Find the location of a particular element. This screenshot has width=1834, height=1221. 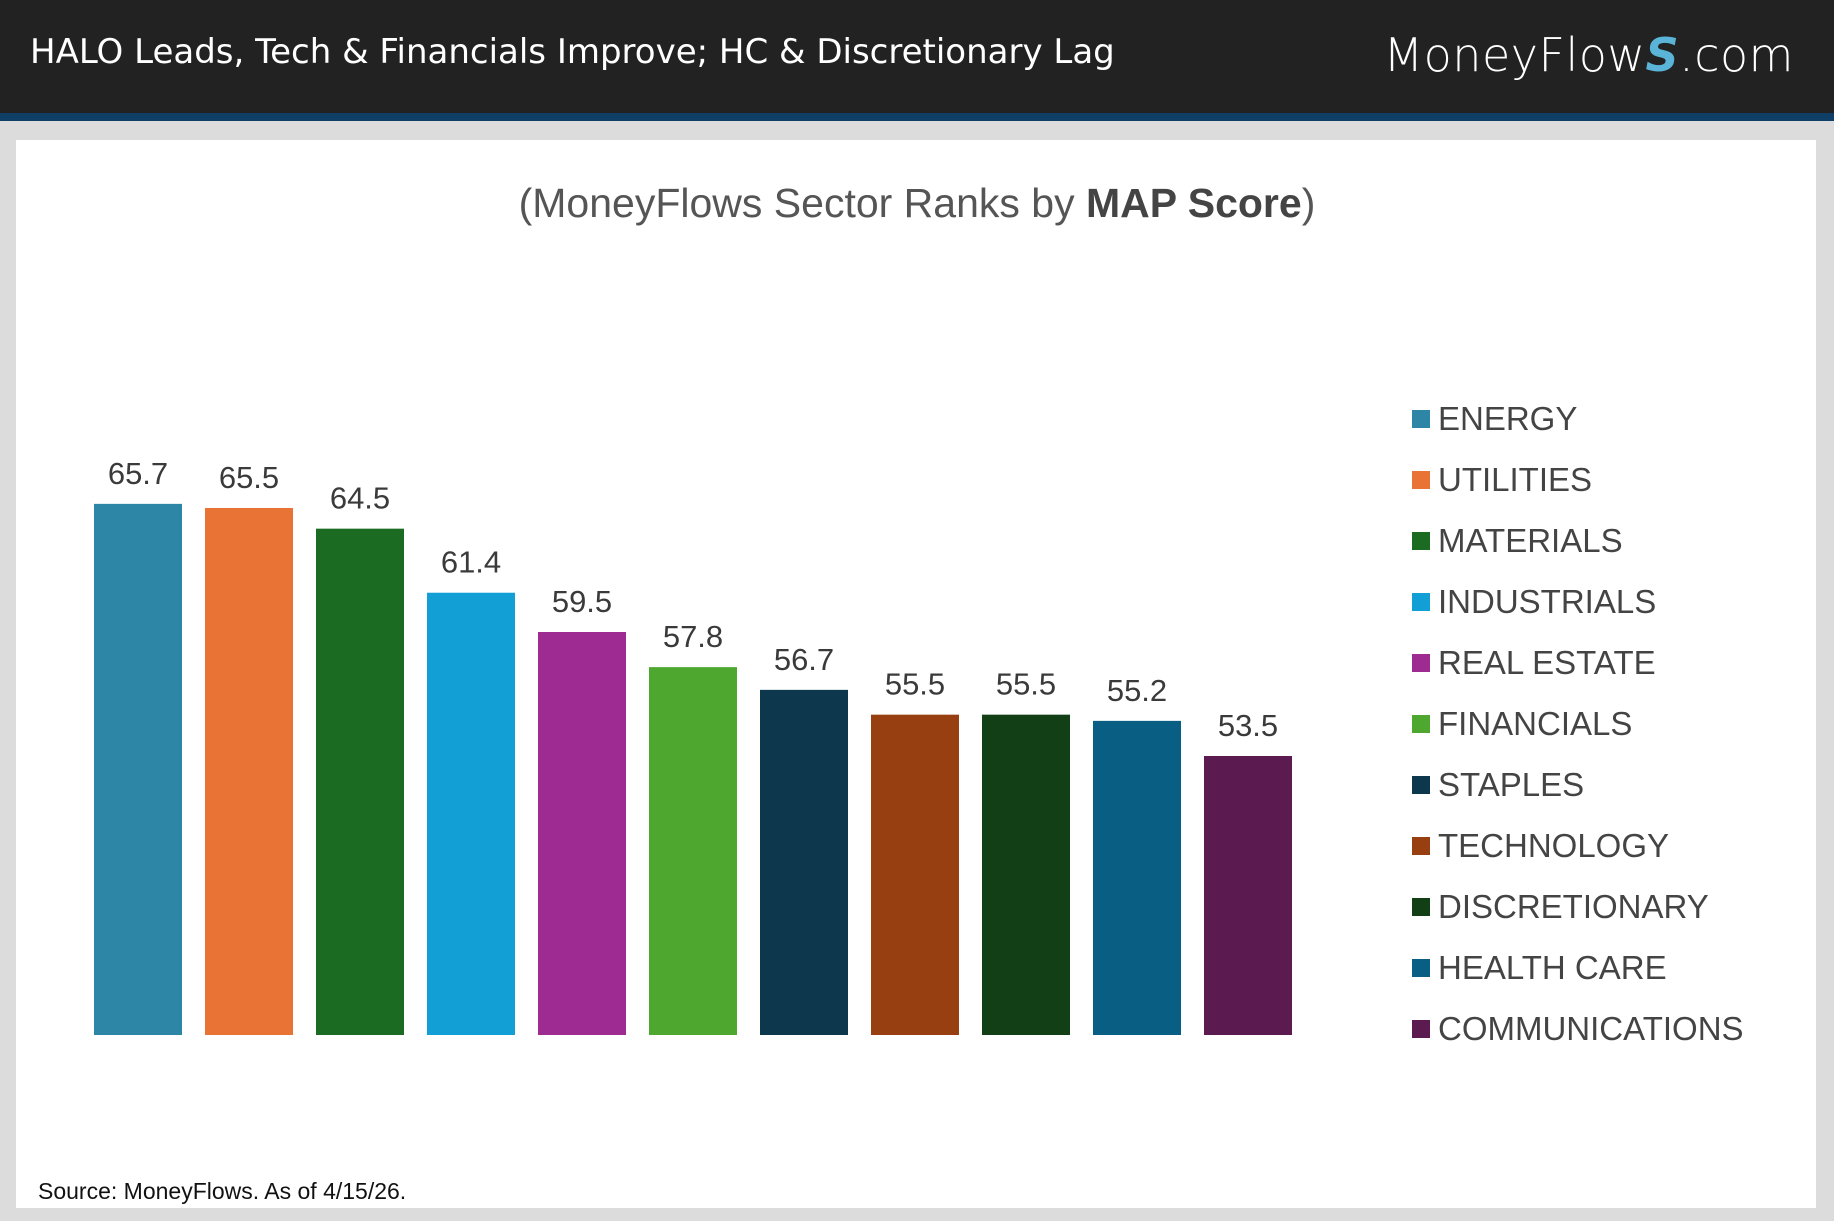

data-label: 55.2 is located at coordinates (1137, 690).